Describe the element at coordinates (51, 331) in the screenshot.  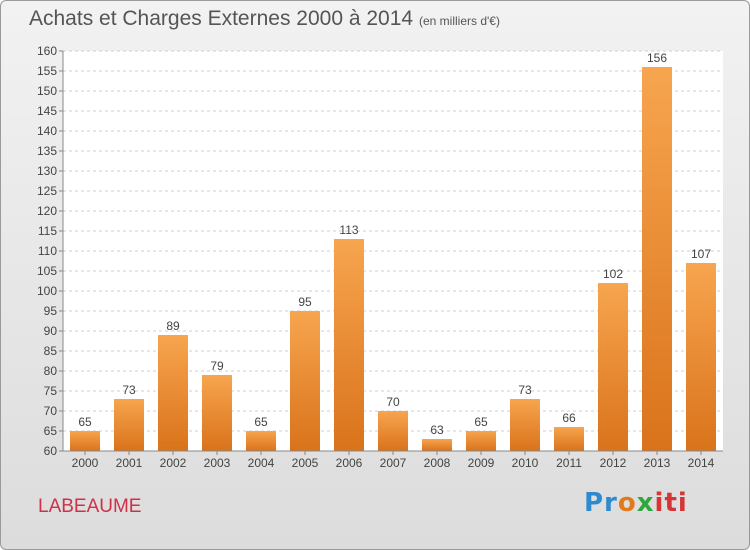
I see `y-tick-label: 90` at that location.